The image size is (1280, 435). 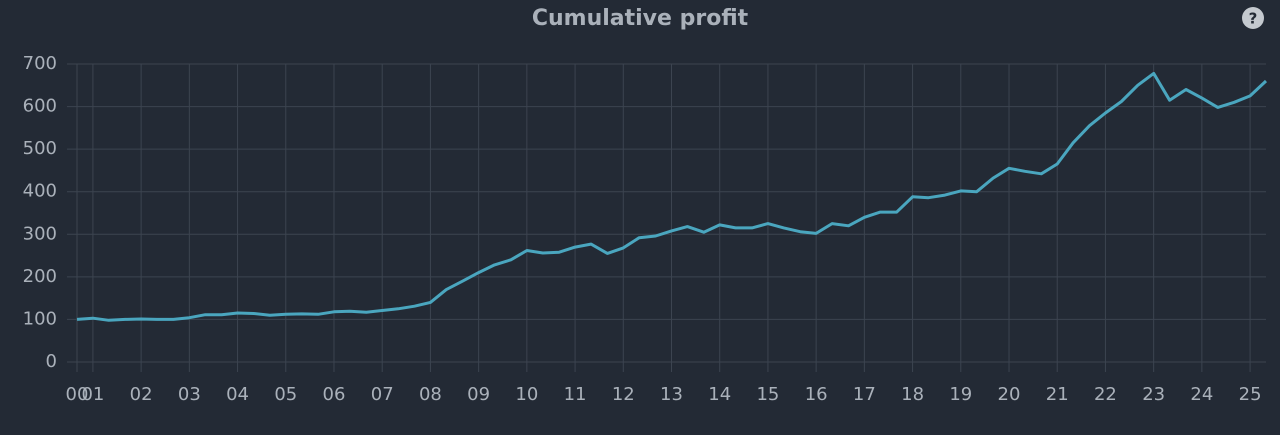 I want to click on x-tick-label: 06, so click(x=334, y=394).